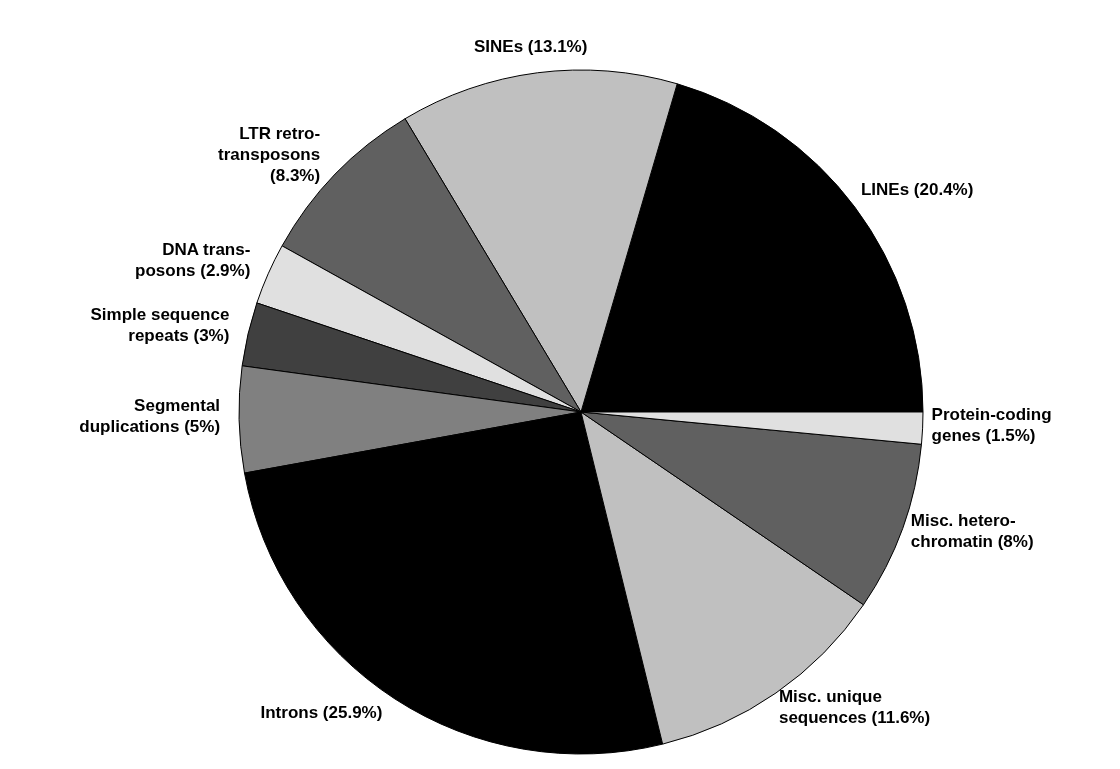 This screenshot has height=769, width=1120. I want to click on slice-label: Simple sequence repeats (3%), so click(160, 324).